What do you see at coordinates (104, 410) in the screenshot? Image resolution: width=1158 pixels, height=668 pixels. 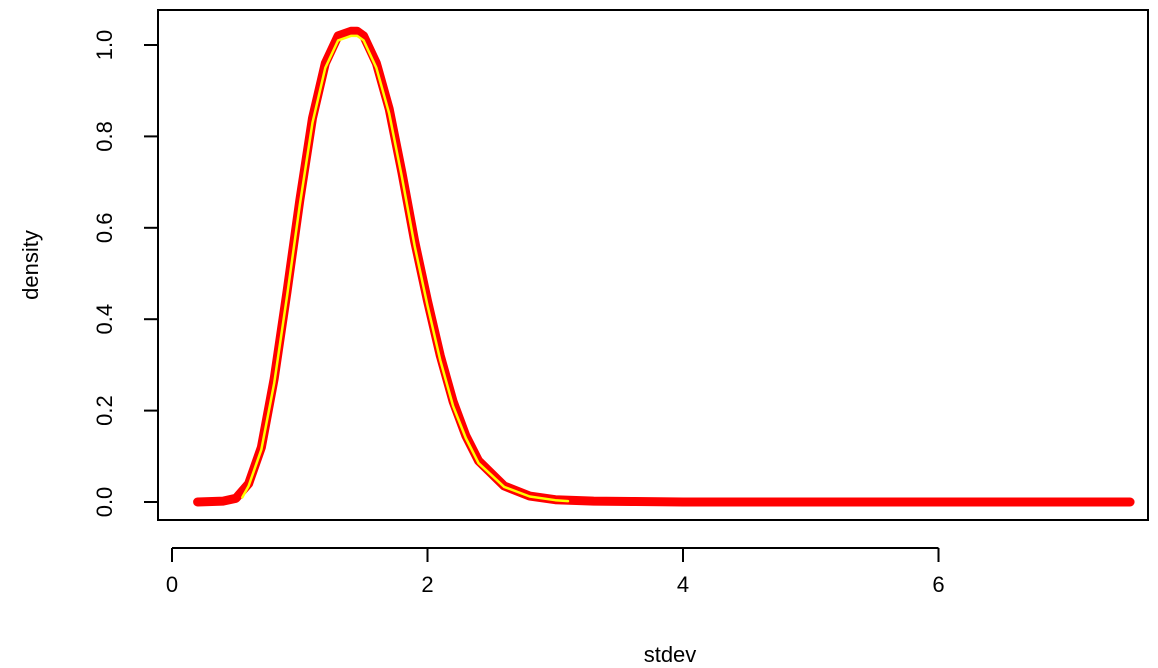 I see `y-tick-label: 0.2` at bounding box center [104, 410].